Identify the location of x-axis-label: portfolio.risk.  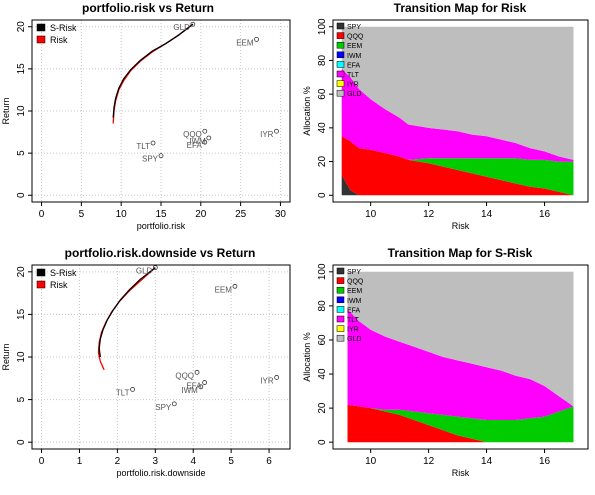
(161, 226).